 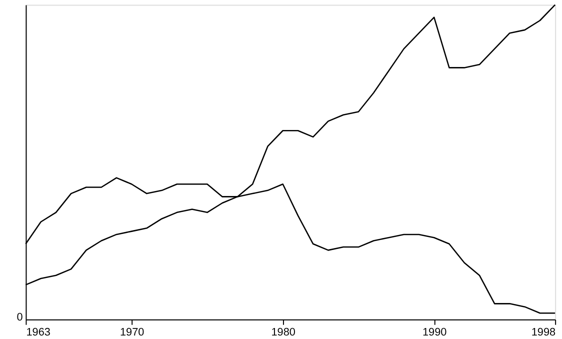 I want to click on text: 0, so click(x=19, y=317).